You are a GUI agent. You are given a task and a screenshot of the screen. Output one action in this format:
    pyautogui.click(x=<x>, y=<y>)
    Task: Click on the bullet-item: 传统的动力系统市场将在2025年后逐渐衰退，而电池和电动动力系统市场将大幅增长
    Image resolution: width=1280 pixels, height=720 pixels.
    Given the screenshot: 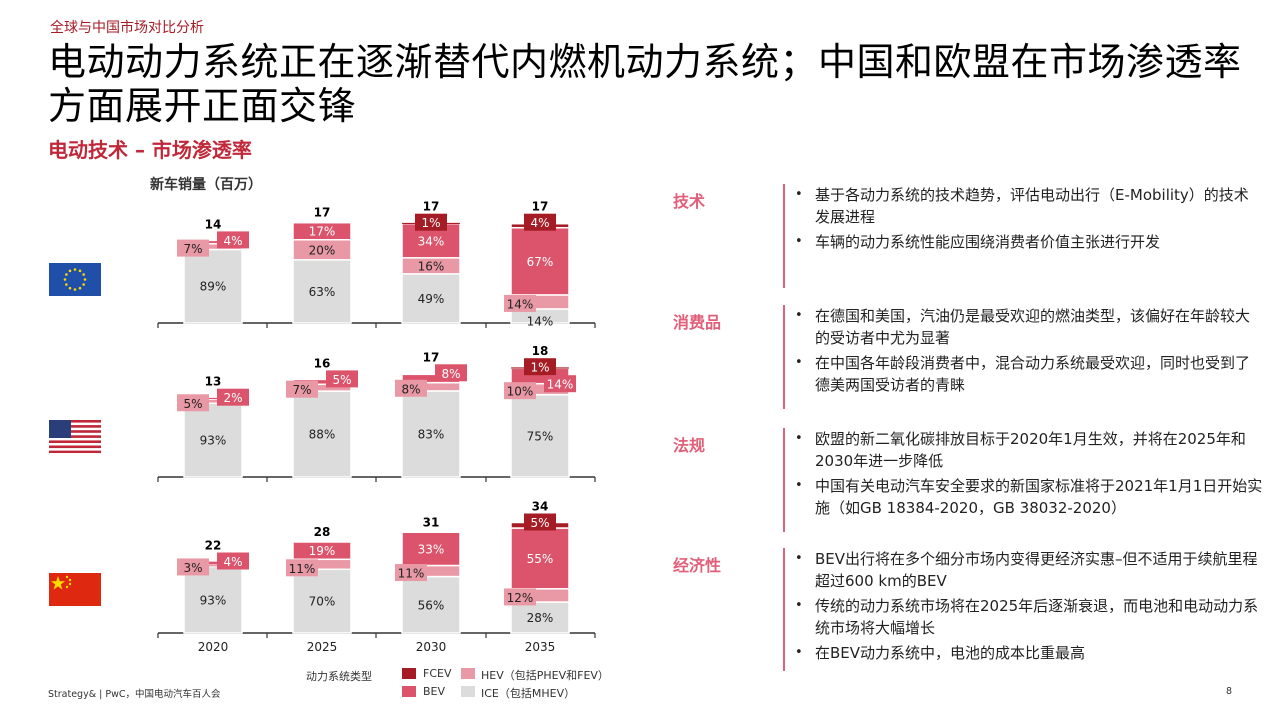 What is the action you would take?
    pyautogui.click(x=1028, y=617)
    